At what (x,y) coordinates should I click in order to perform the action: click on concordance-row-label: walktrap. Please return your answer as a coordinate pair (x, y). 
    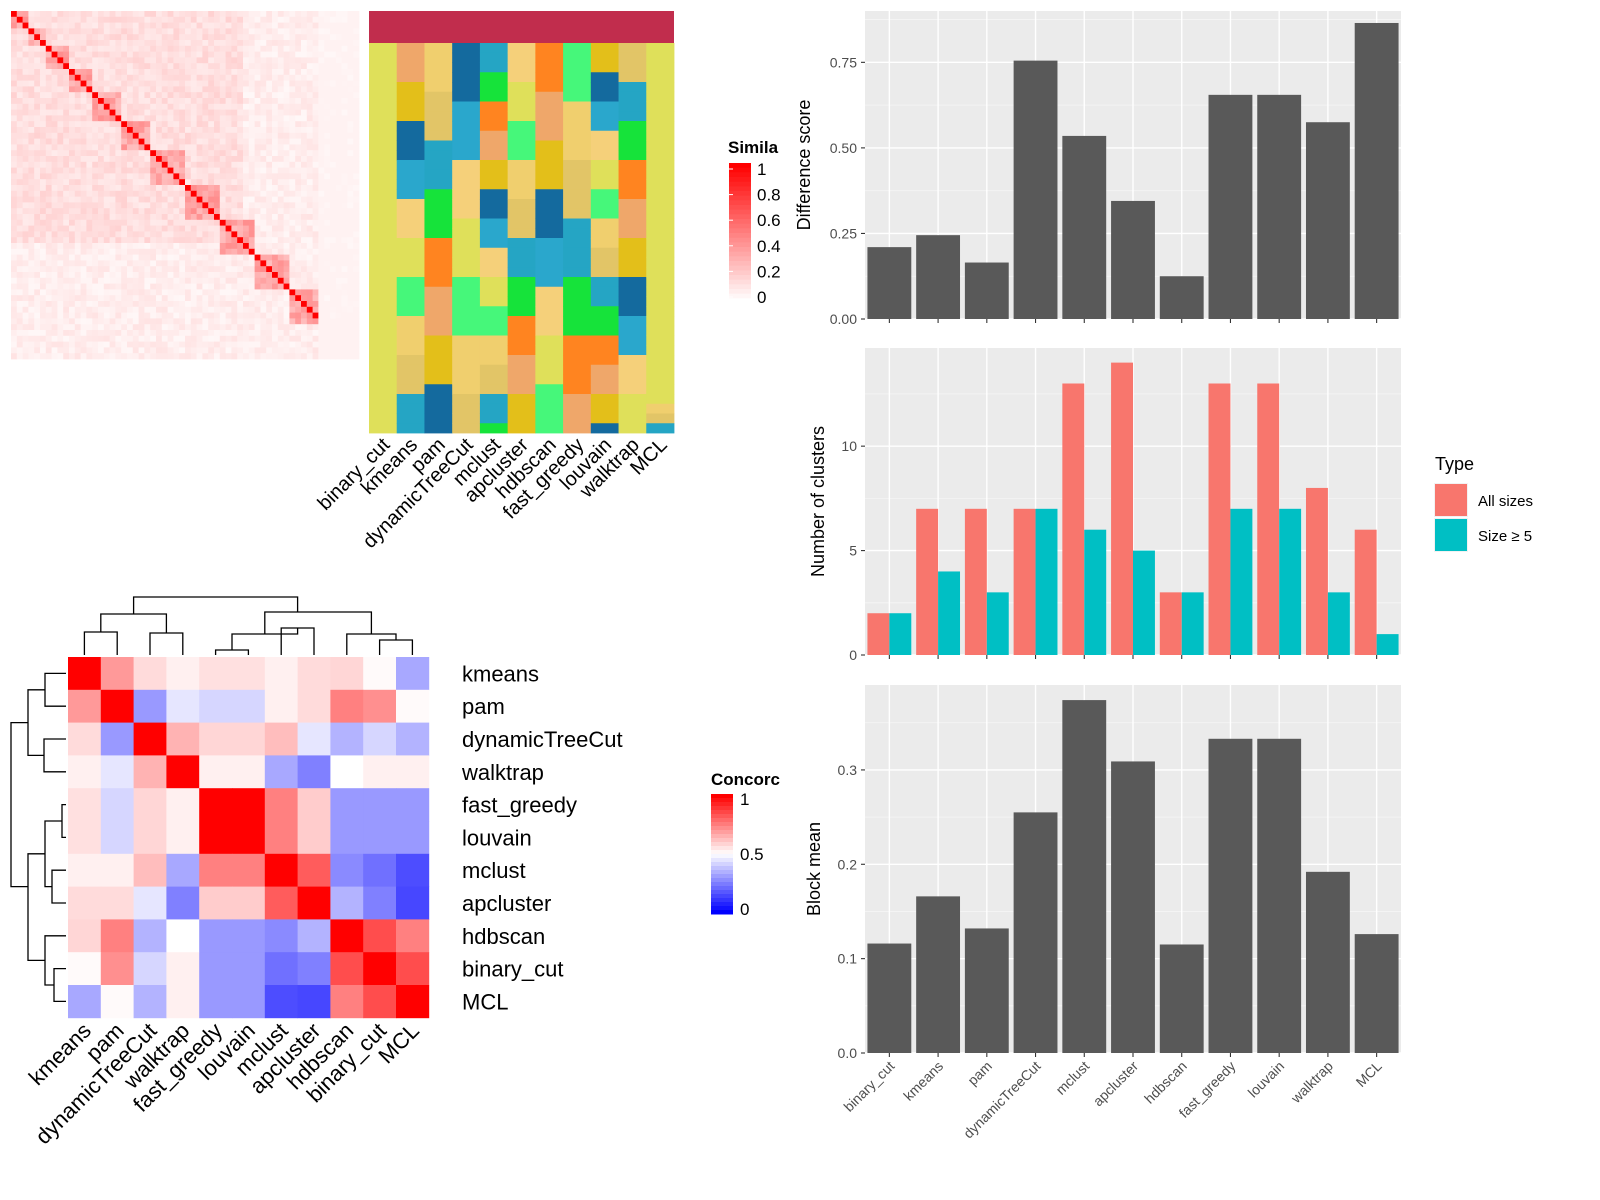
    Looking at the image, I should click on (502, 772).